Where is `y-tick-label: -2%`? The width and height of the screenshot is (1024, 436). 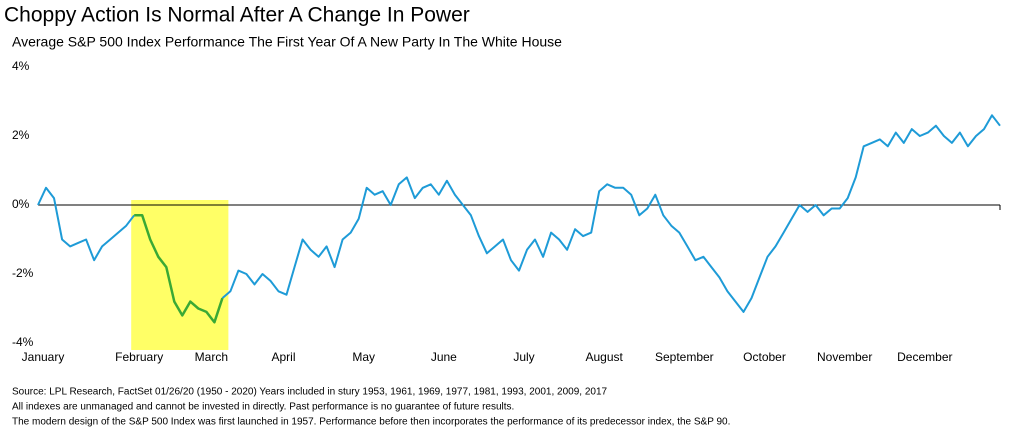 y-tick-label: -2% is located at coordinates (23, 273).